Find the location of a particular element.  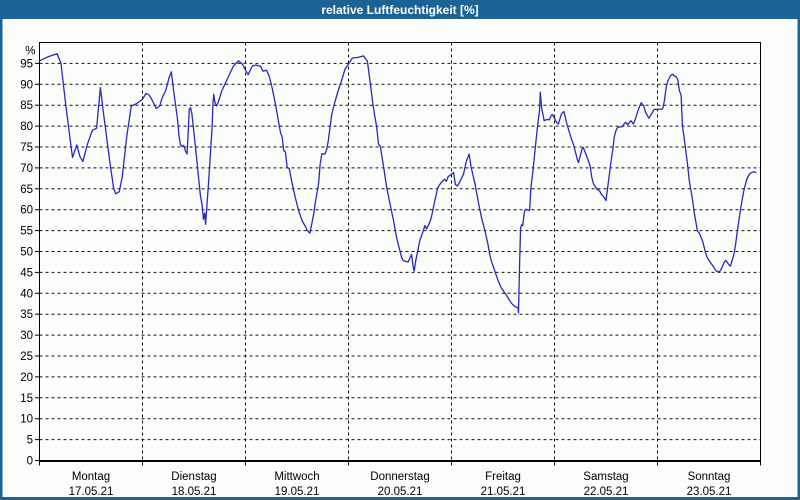

y-tick-label: 60 is located at coordinates (26, 211).